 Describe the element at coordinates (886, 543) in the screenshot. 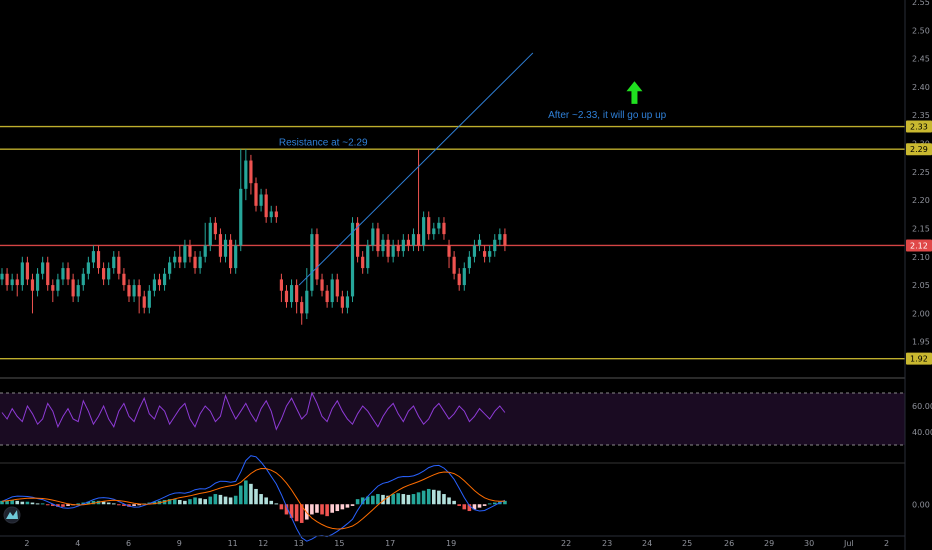

I see `time-tick-label: 2` at that location.